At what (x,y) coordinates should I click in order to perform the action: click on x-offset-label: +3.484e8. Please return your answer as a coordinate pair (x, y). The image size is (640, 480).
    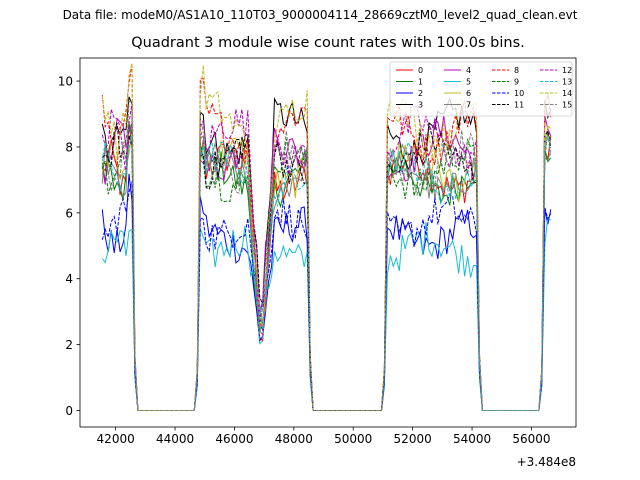
    Looking at the image, I should click on (546, 462).